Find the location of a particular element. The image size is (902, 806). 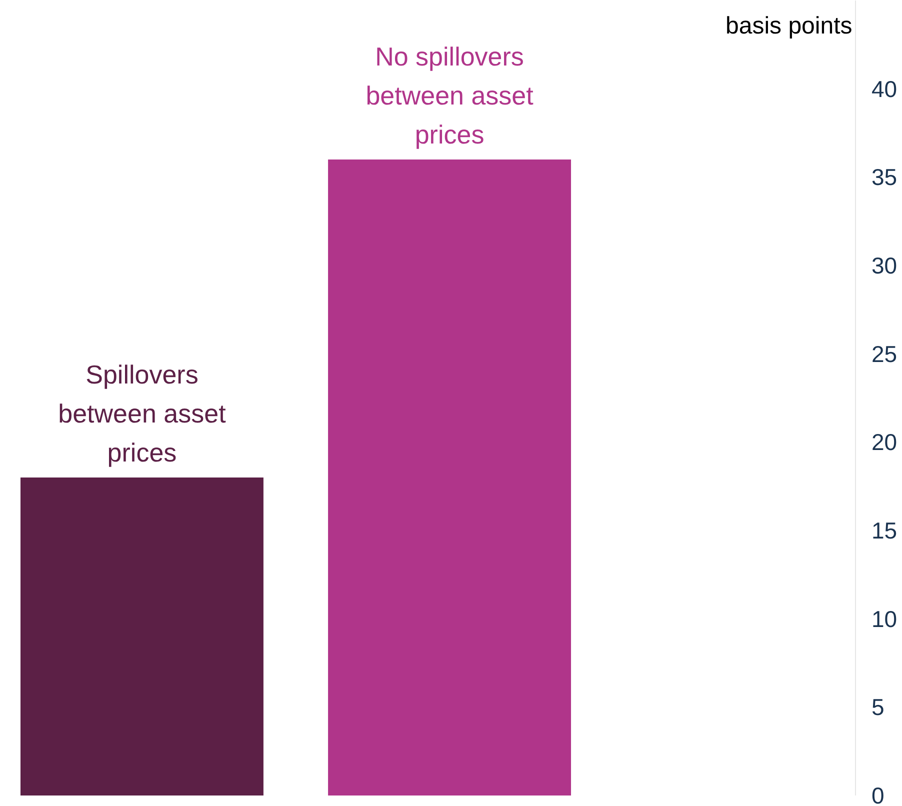

y-tick-label: 15 is located at coordinates (885, 531).